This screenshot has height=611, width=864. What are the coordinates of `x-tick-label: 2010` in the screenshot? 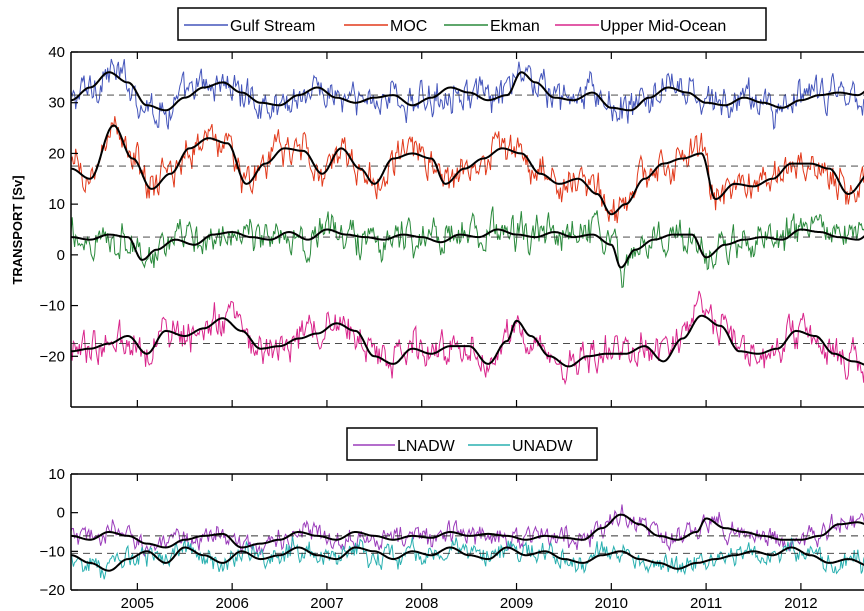 It's located at (611, 603).